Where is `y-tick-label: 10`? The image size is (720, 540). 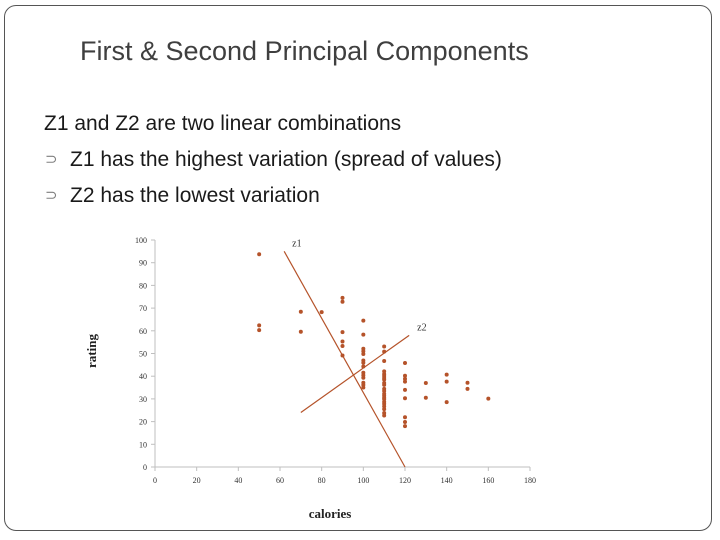 y-tick-label: 10 is located at coordinates (143, 444).